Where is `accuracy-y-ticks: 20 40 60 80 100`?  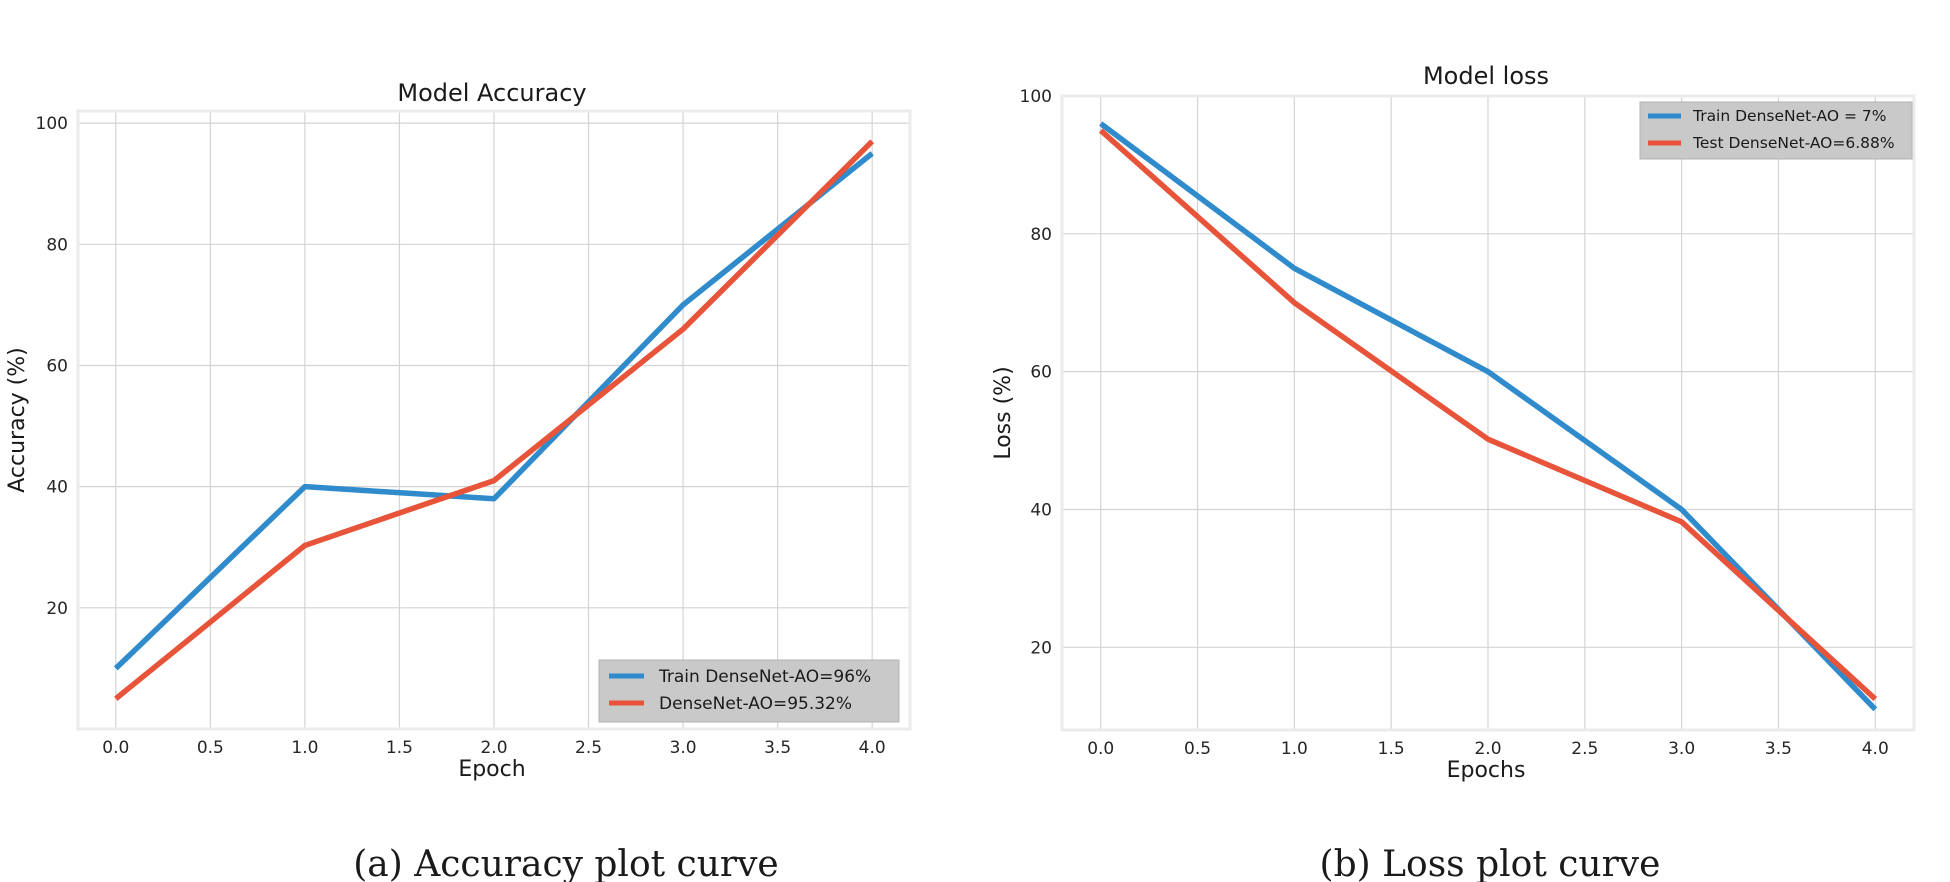 accuracy-y-ticks: 20 40 60 80 100 is located at coordinates (52, 366).